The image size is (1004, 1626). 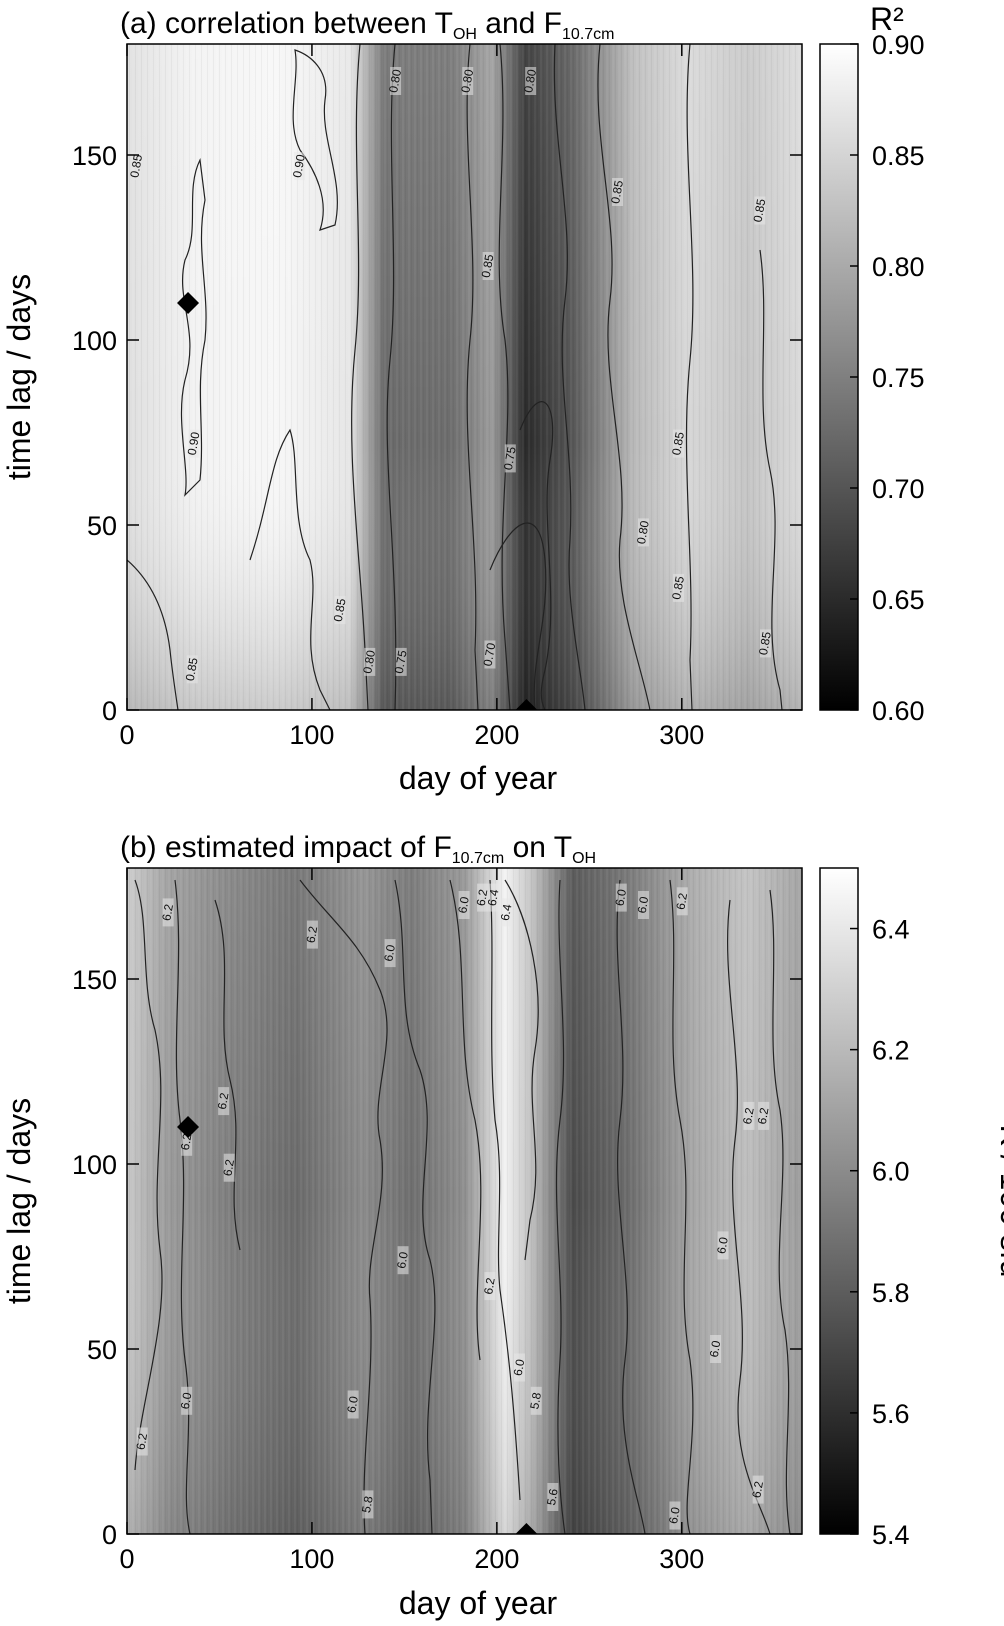 I want to click on ylabel-a: time lag / days, so click(x=19, y=377).